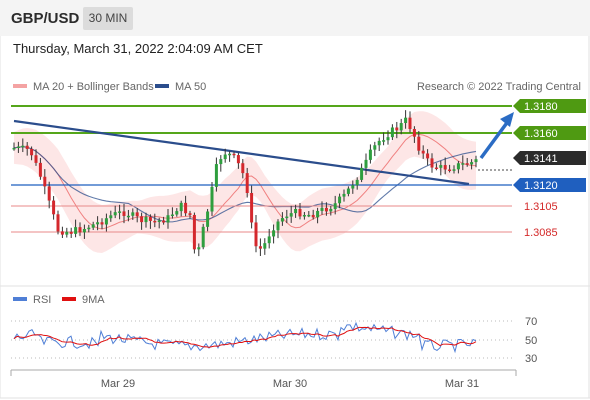  I want to click on rsi-legend-label: RSI, so click(42, 300).